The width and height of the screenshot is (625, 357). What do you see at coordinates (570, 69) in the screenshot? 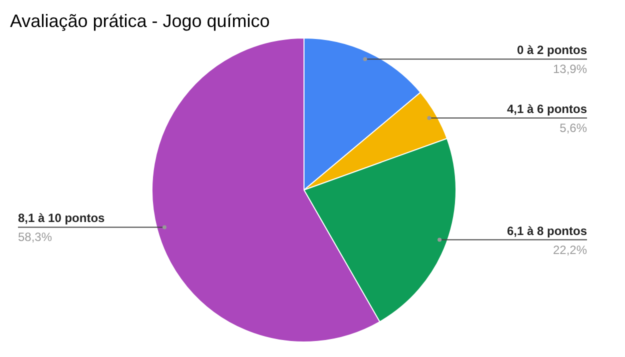
I see `data-label: 13,9%` at bounding box center [570, 69].